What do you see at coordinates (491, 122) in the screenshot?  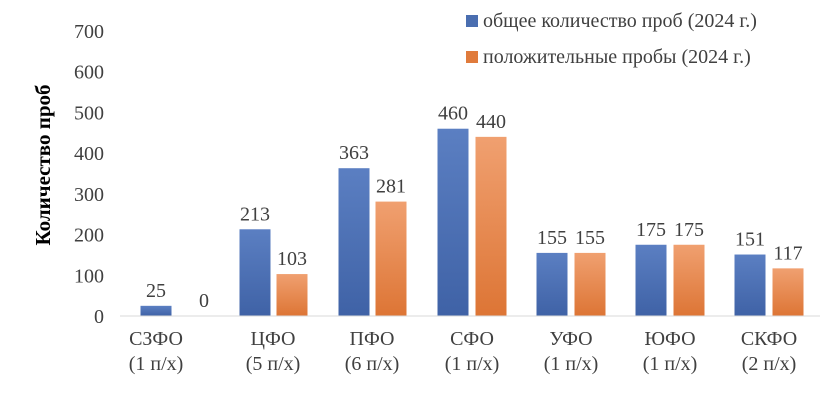 I see `bar-value-label: 440` at bounding box center [491, 122].